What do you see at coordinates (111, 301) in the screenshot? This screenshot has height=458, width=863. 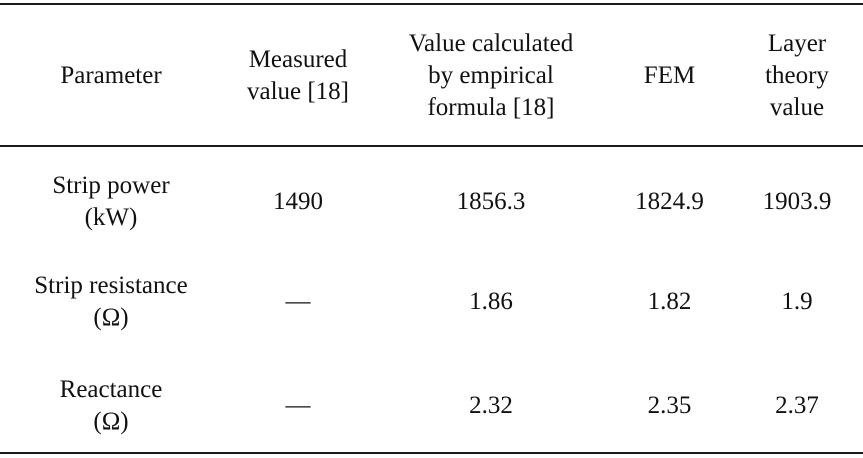 I see `row-strip-resistance-label: Strip resistance (Ω)` at bounding box center [111, 301].